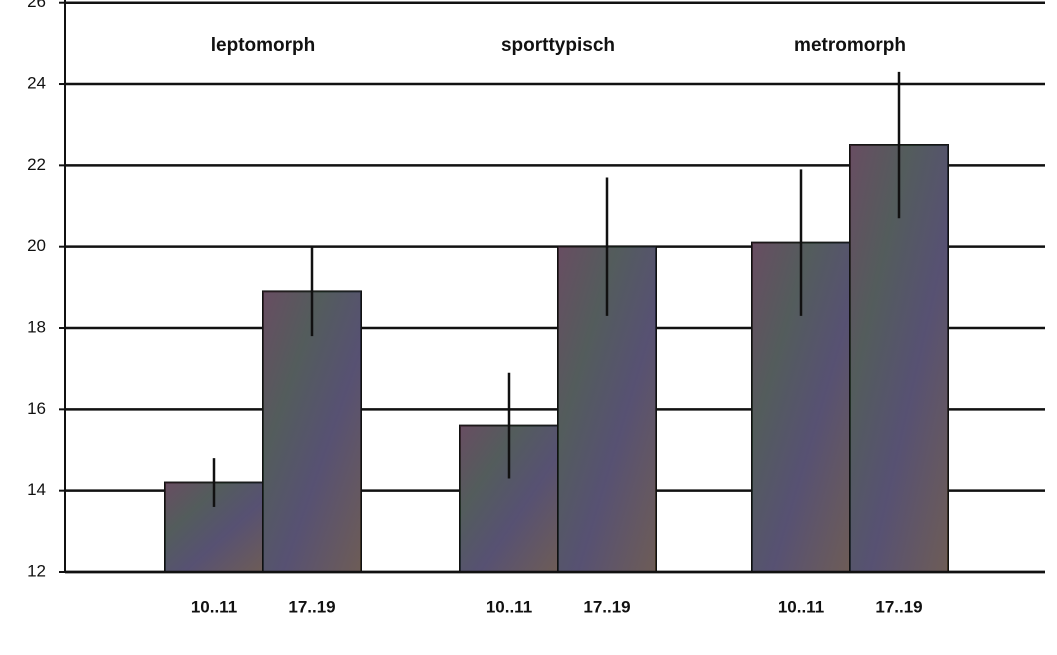 Image resolution: width=1057 pixels, height=655 pixels. Describe the element at coordinates (36, 489) in the screenshot. I see `y-tick-label: 14` at that location.